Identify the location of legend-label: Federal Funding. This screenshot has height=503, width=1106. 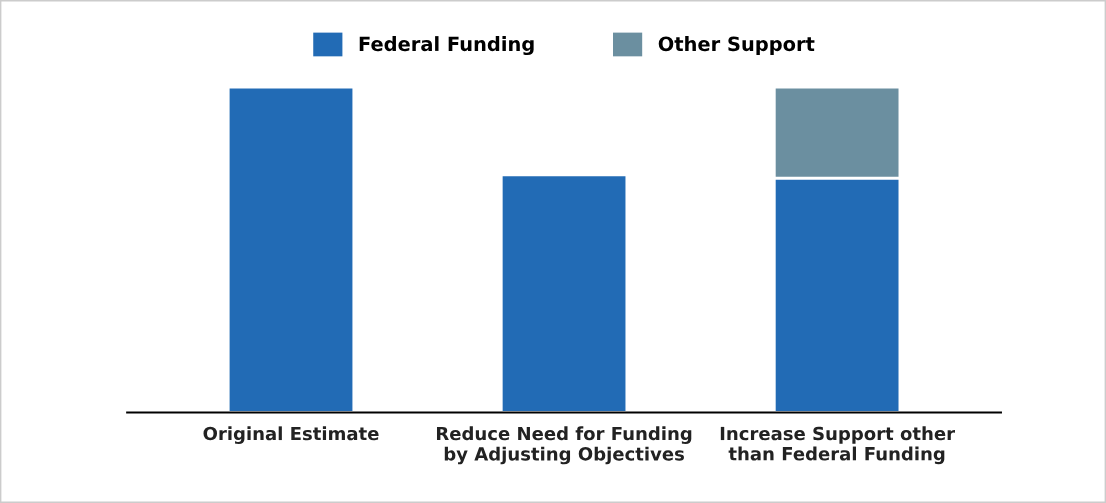
(446, 46).